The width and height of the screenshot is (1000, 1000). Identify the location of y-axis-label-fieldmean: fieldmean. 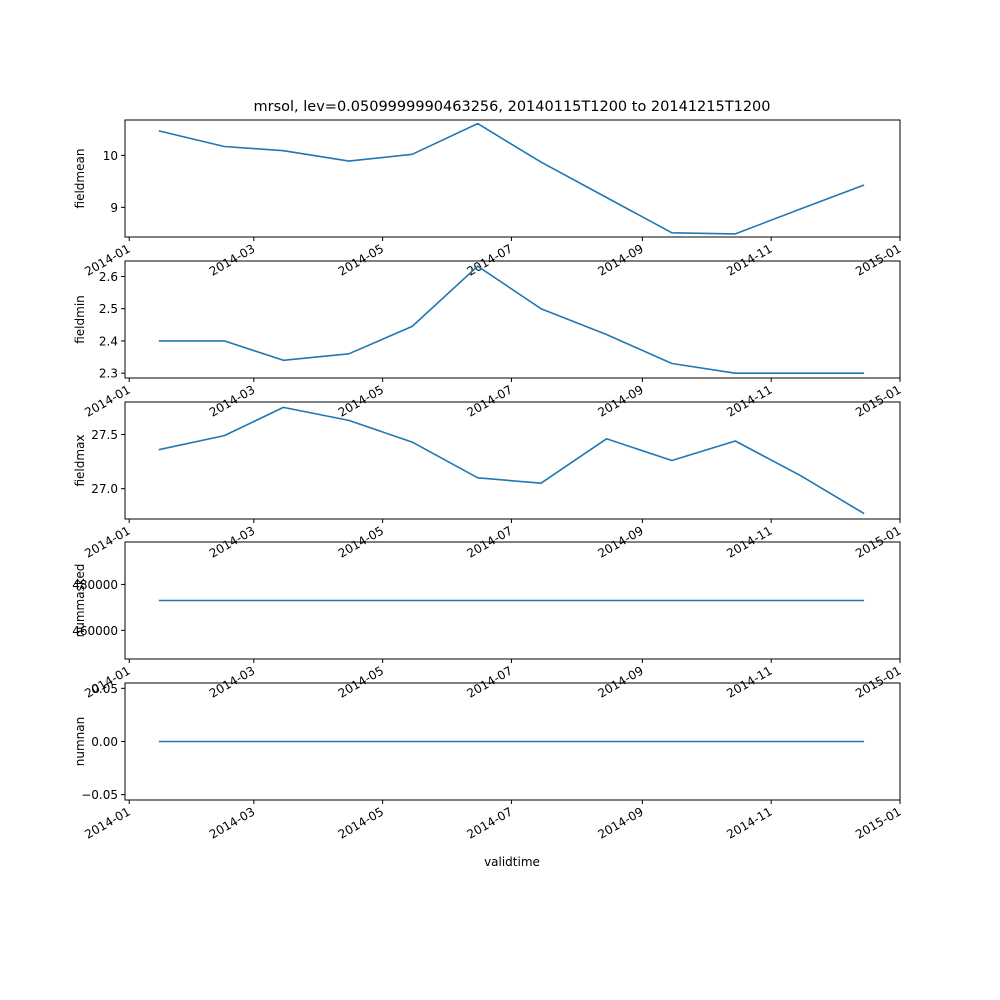
(80, 179).